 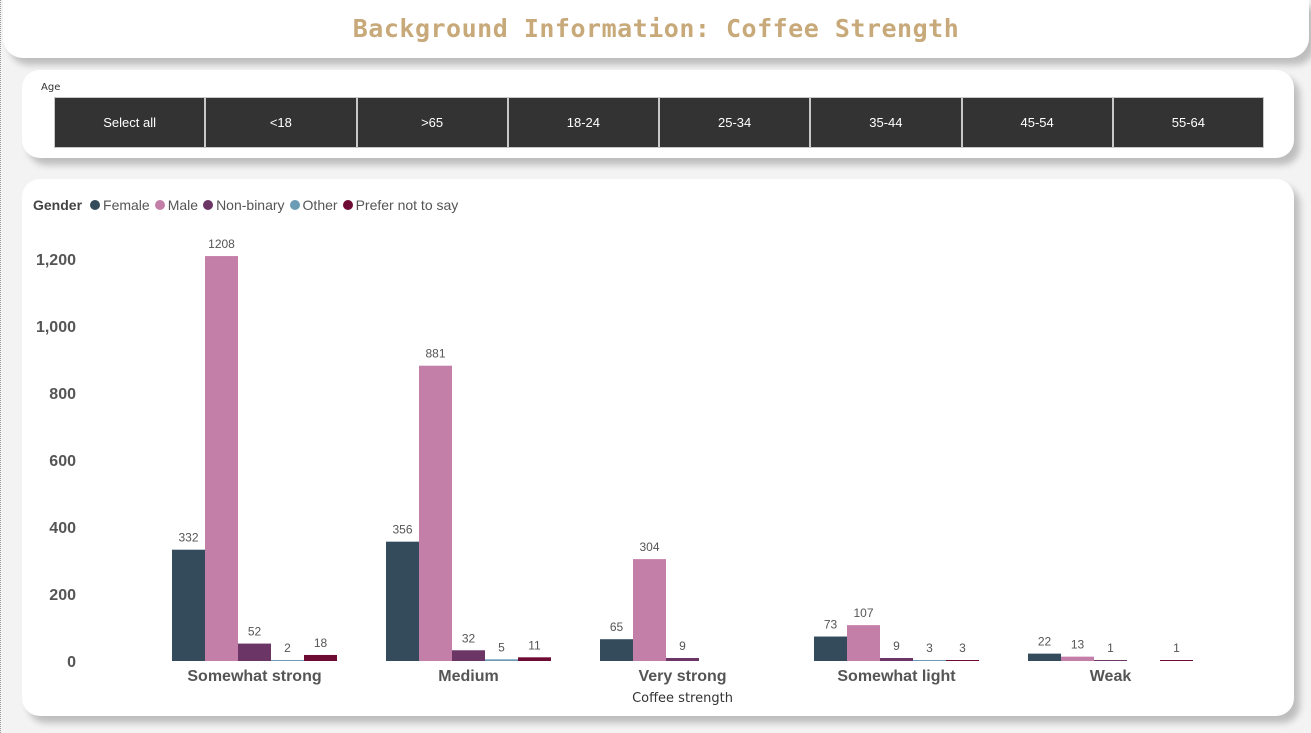 I want to click on x-tick-label: Somewhat strong, so click(x=254, y=676).